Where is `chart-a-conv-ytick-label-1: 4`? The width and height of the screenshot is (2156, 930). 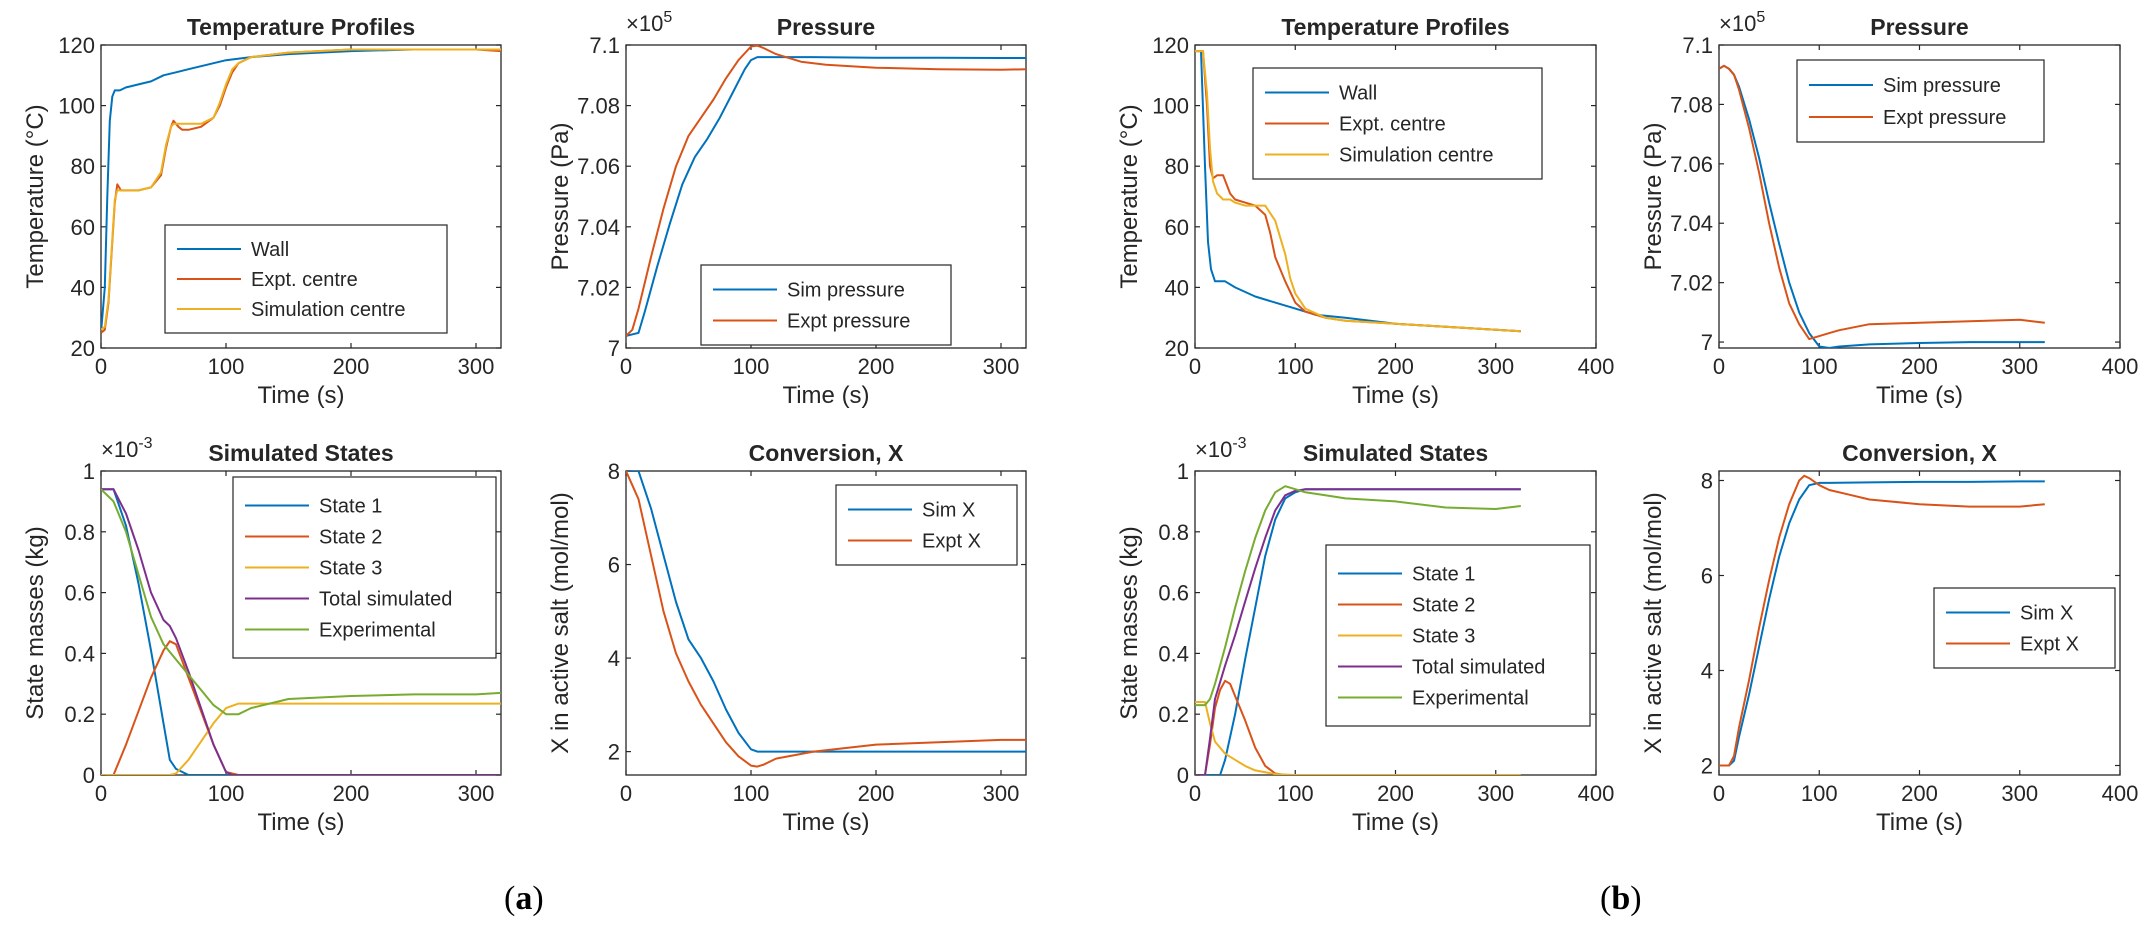
chart-a-conv-ytick-label-1: 4 is located at coordinates (614, 658).